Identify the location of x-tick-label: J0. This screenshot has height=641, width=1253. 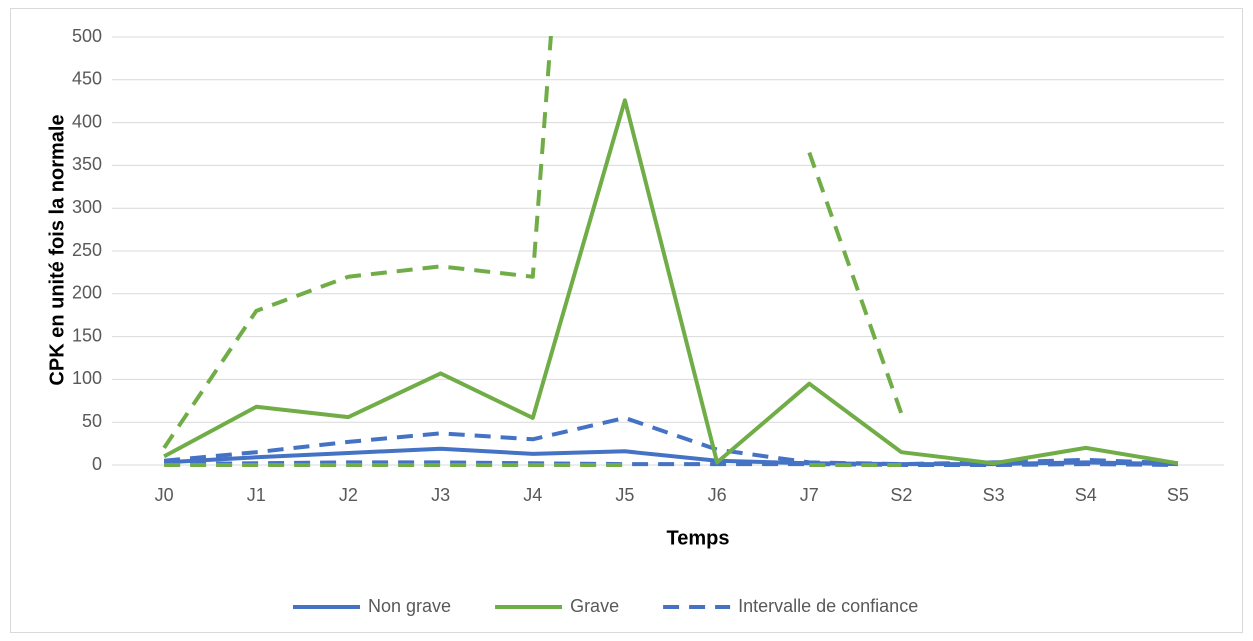
(164, 495).